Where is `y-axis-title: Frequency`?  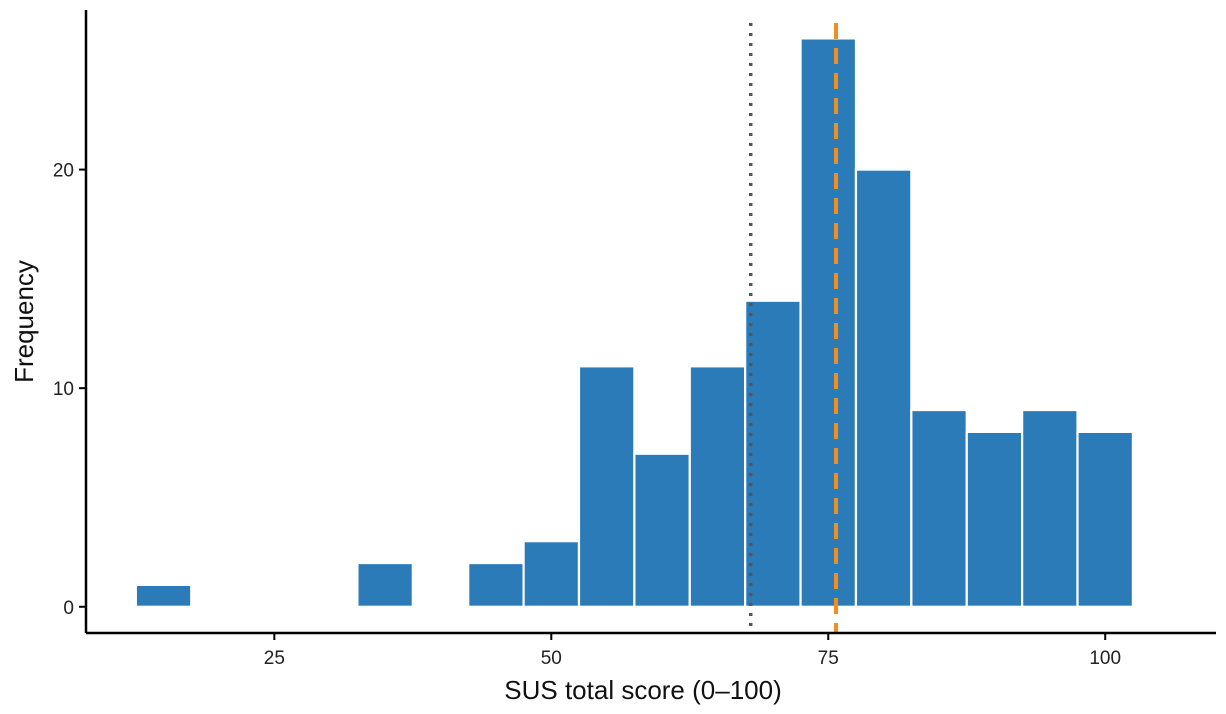
y-axis-title: Frequency is located at coordinates (24, 321).